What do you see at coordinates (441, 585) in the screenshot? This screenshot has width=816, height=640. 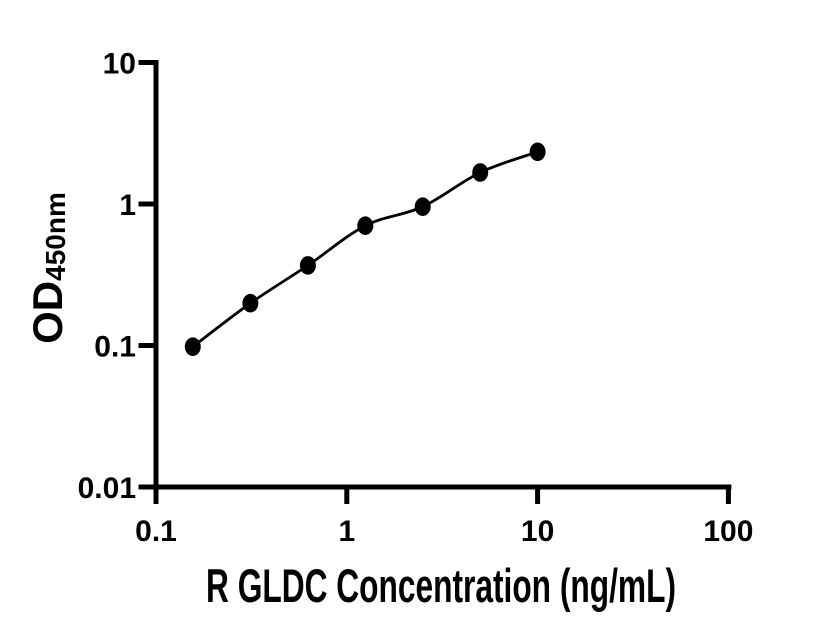 I see `x-axis-title: R GLDC Concentration (ng/mL)` at bounding box center [441, 585].